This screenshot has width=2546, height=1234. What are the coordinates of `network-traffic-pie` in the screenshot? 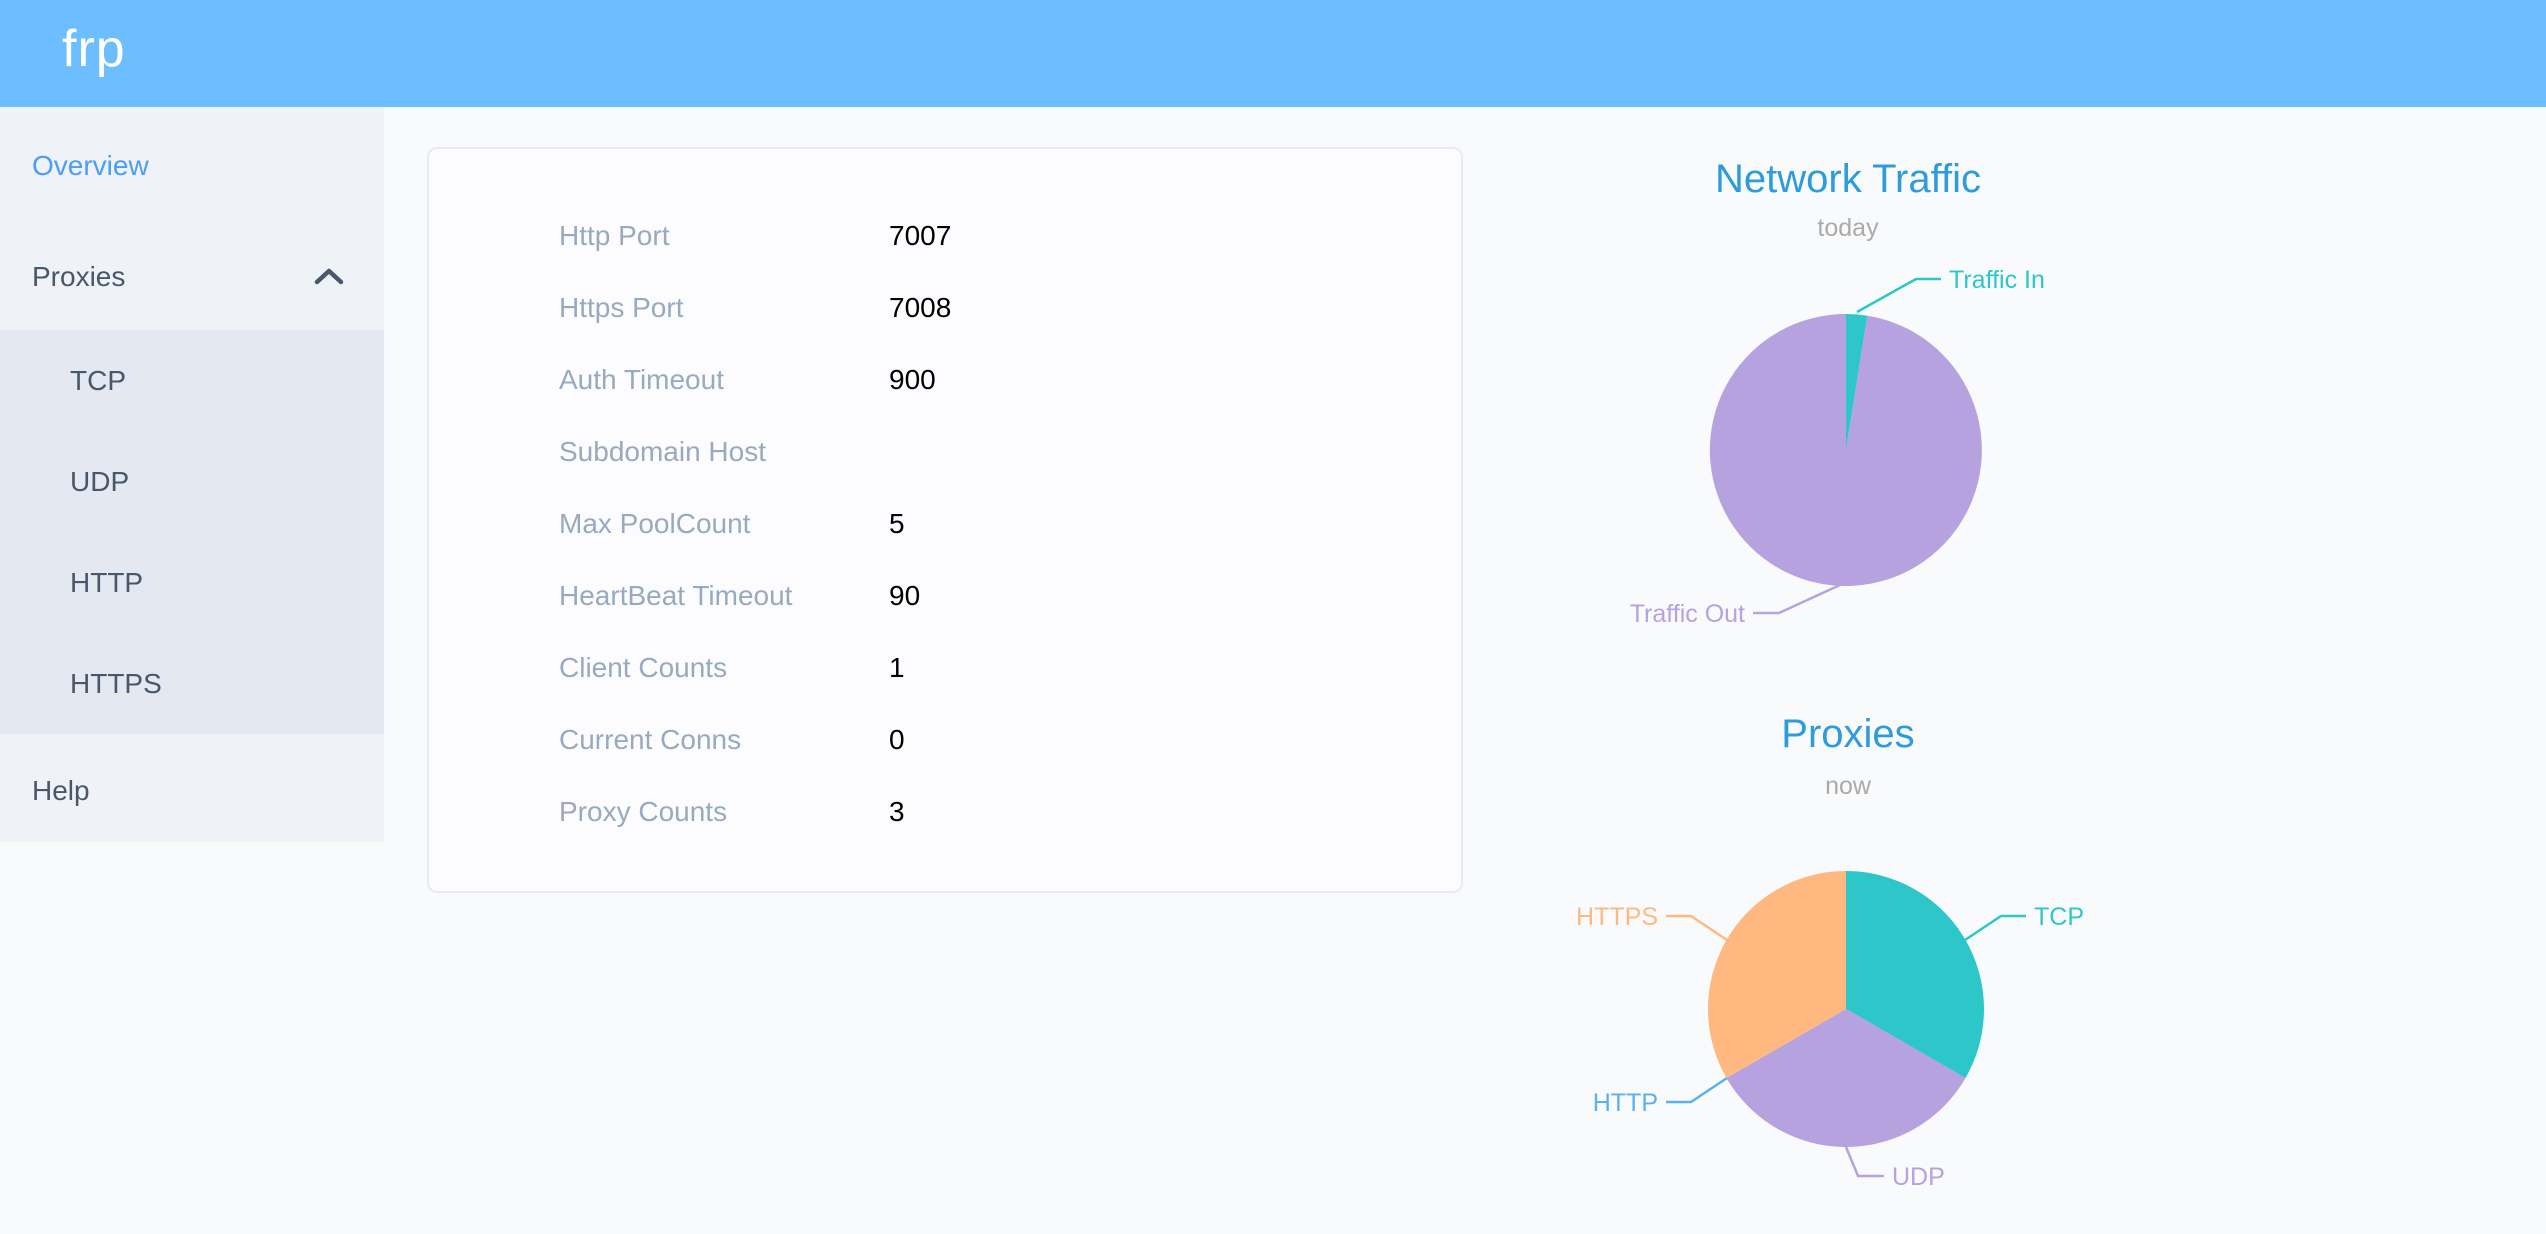 It's located at (1845, 449).